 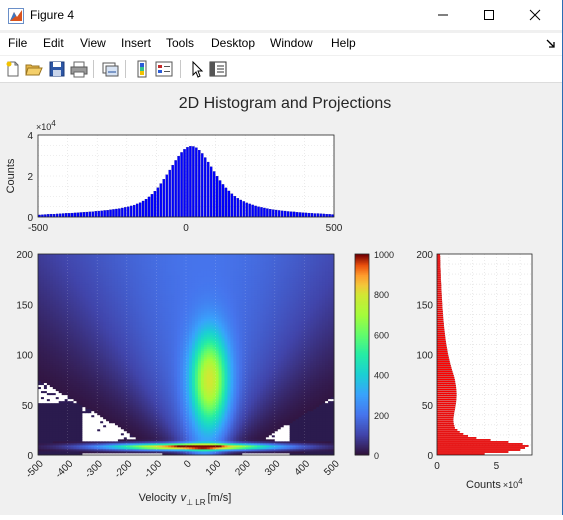 I want to click on dock-arrow-icon, so click(x=550, y=43).